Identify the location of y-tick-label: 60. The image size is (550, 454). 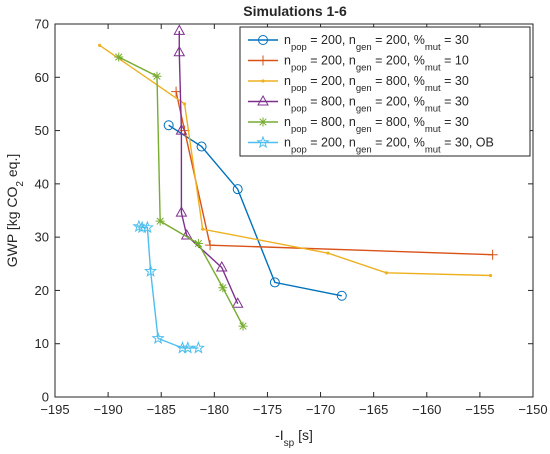
(42, 77).